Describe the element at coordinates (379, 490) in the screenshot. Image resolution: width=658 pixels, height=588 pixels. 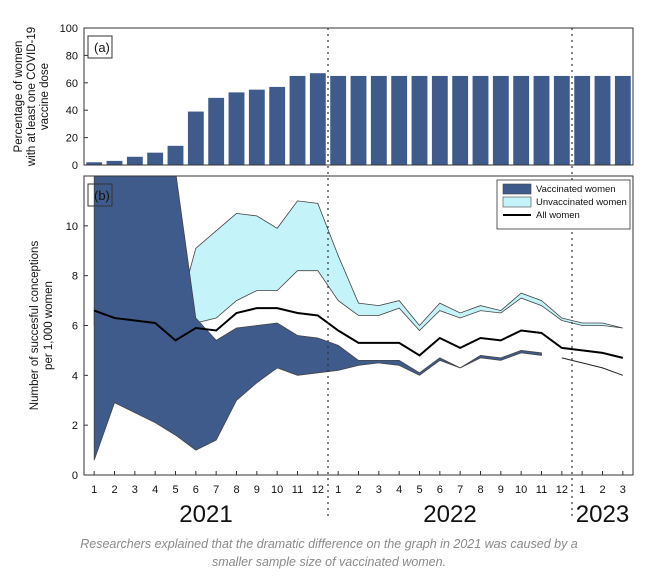
I see `xtick-label-15: 3` at that location.